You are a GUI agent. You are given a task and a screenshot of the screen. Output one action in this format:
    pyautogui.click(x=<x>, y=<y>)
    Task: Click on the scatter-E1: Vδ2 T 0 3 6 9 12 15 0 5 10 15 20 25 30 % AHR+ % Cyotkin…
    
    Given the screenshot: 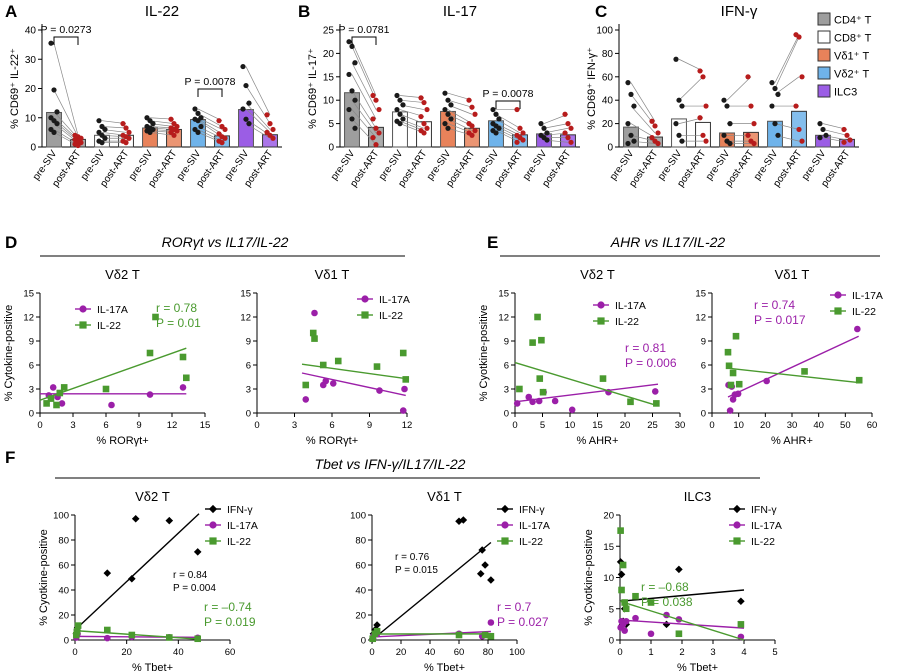 What is the action you would take?
    pyautogui.click(x=581, y=357)
    